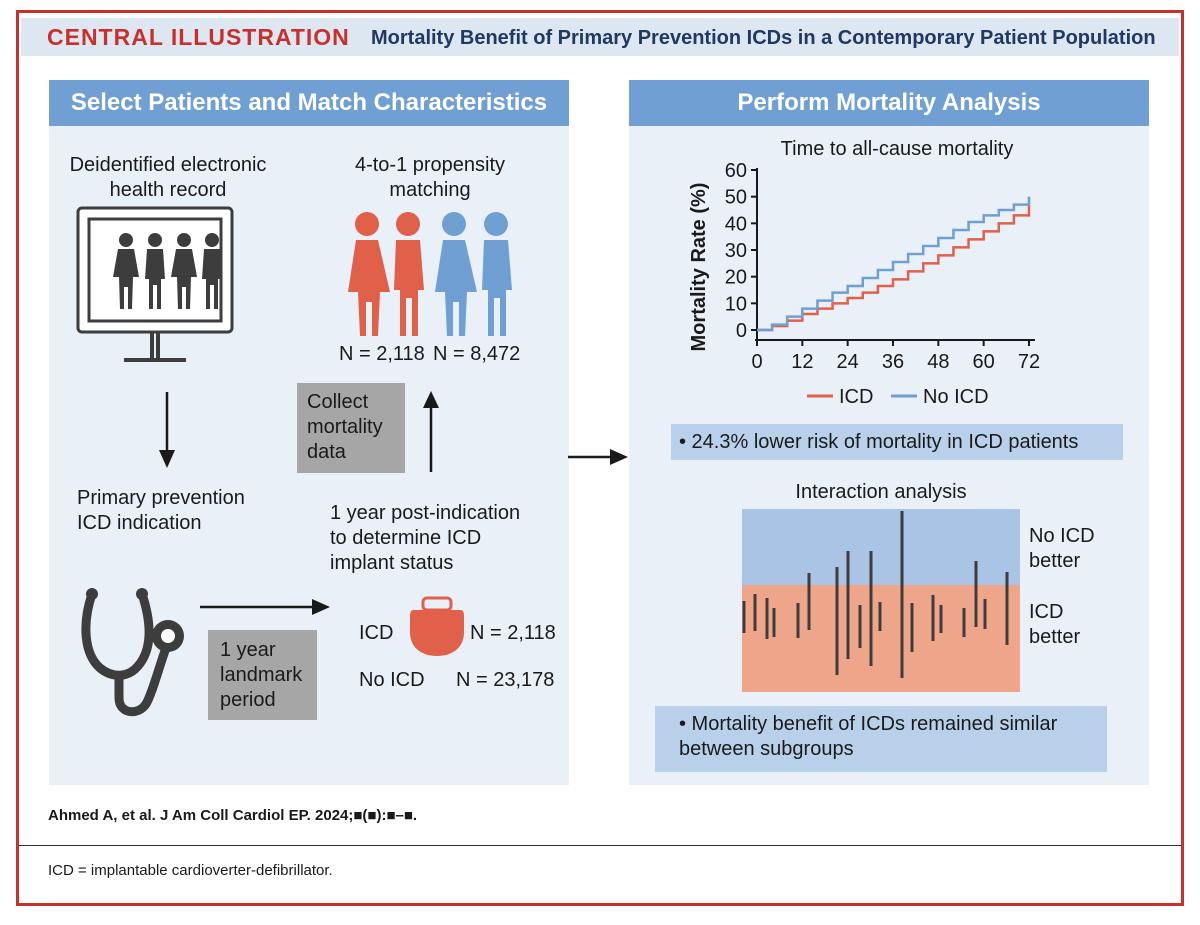 The image size is (1200, 925). What do you see at coordinates (513, 633) in the screenshot?
I see `icd-count: N = 2,118` at bounding box center [513, 633].